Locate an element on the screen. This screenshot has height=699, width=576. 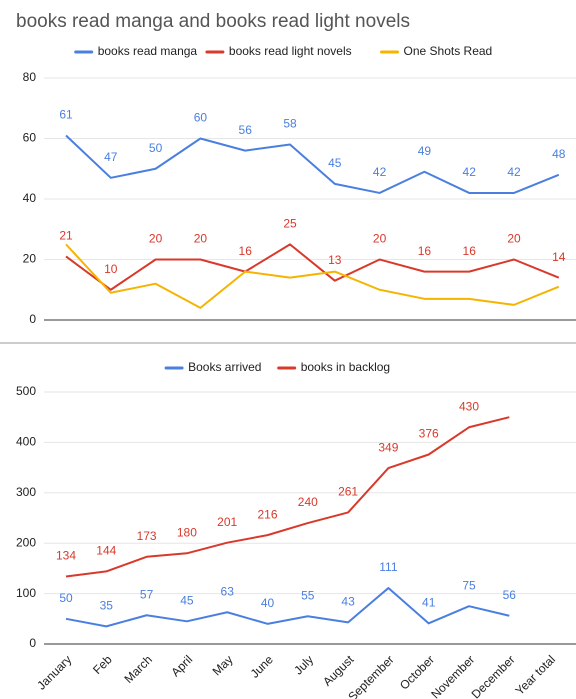
data-label: 134 is located at coordinates (66, 556).